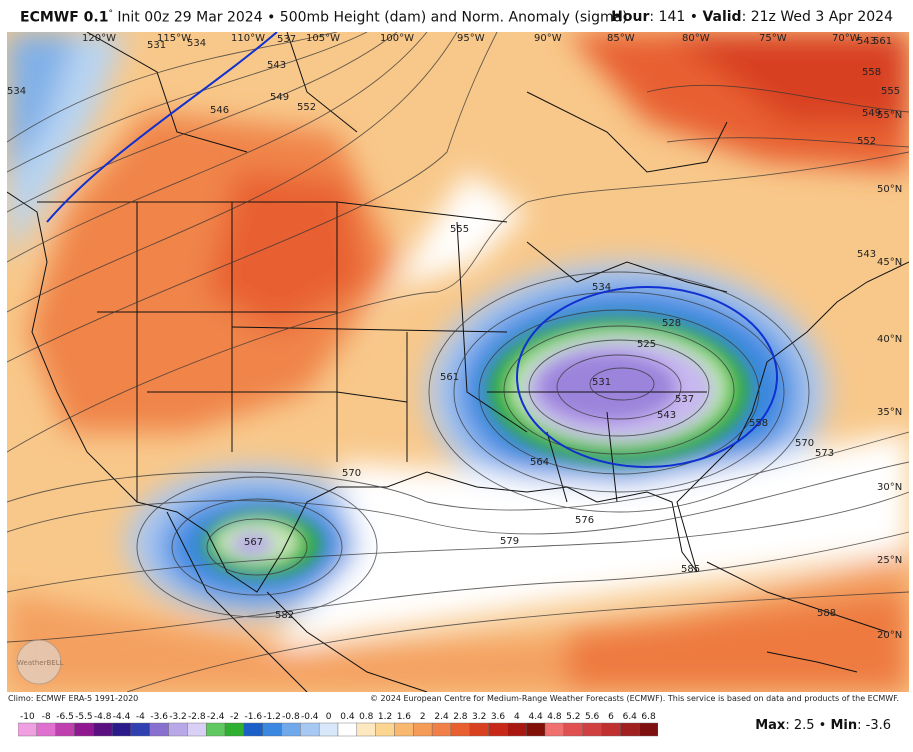 The height and width of the screenshot is (752, 913). Describe the element at coordinates (479, 717) in the screenshot. I see `colorbar-tick-label: 3.2` at that location.